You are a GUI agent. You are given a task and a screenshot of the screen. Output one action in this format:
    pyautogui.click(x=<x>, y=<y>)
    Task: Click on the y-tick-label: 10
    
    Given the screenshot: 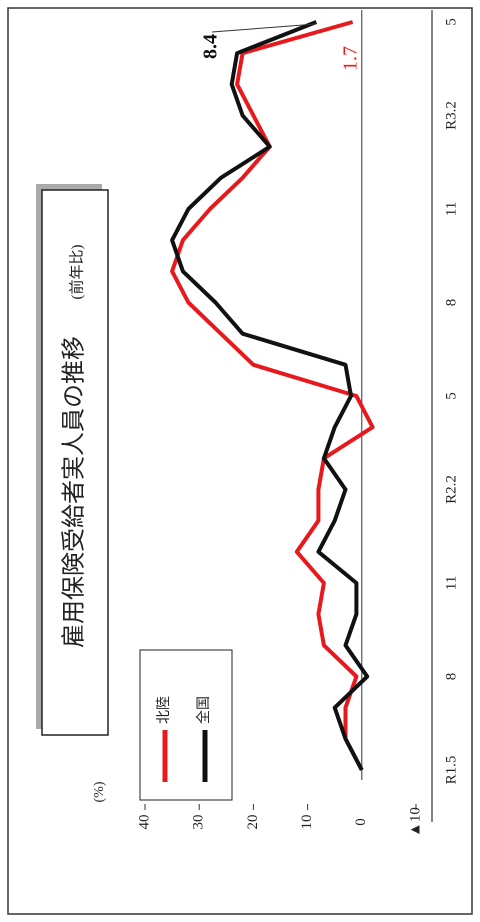 What is the action you would take?
    pyautogui.click(x=307, y=822)
    